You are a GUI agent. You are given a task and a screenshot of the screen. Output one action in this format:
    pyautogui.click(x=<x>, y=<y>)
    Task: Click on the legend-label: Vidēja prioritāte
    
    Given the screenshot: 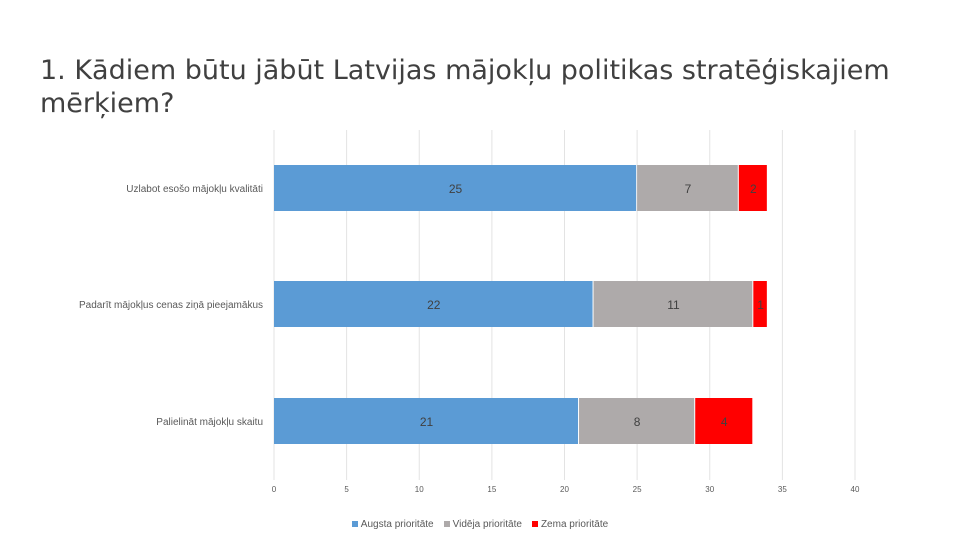 What is the action you would take?
    pyautogui.click(x=487, y=524)
    